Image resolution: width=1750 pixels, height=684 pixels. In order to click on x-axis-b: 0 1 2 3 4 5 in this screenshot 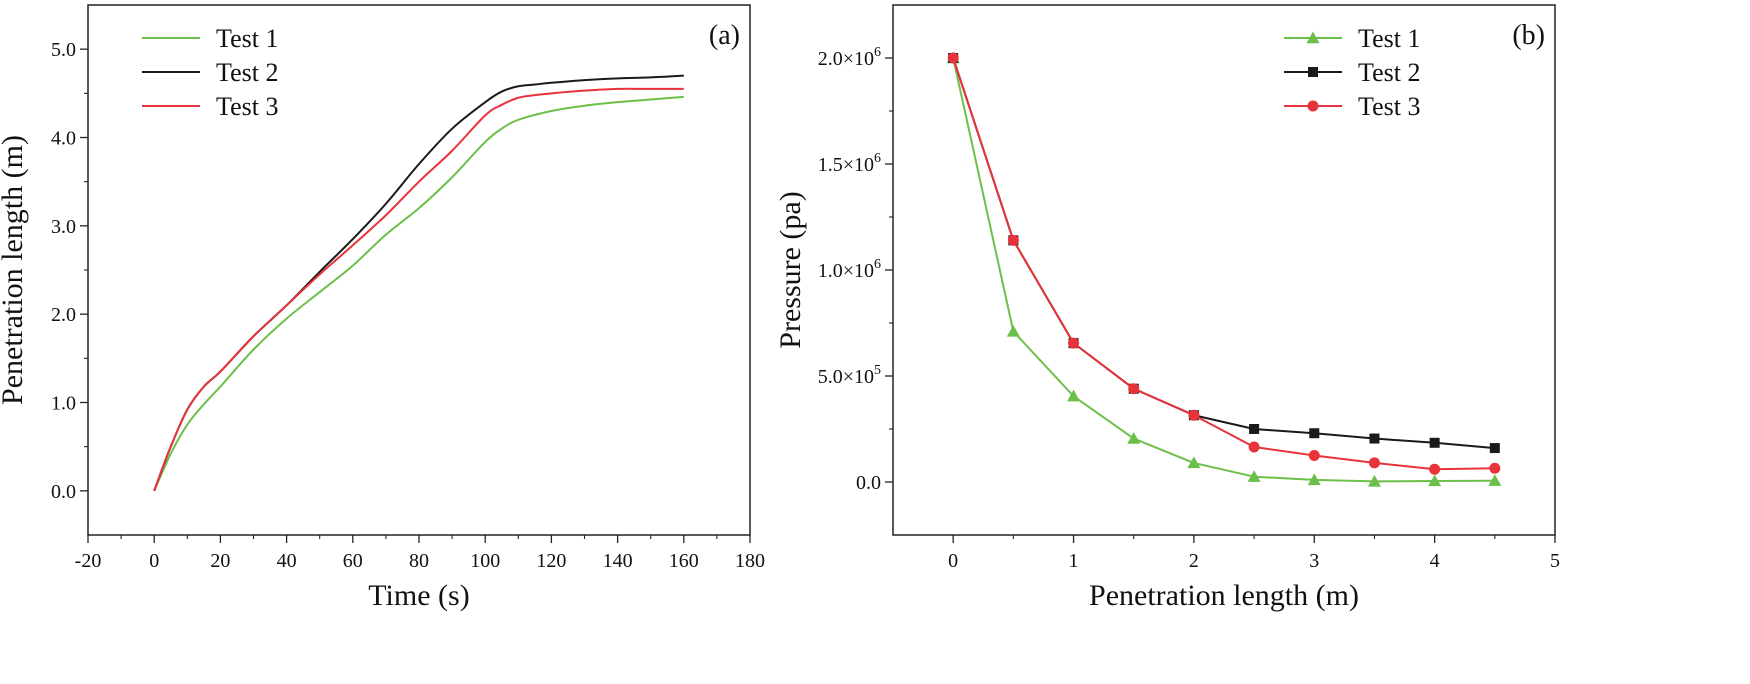, I will do `click(1254, 553)`.